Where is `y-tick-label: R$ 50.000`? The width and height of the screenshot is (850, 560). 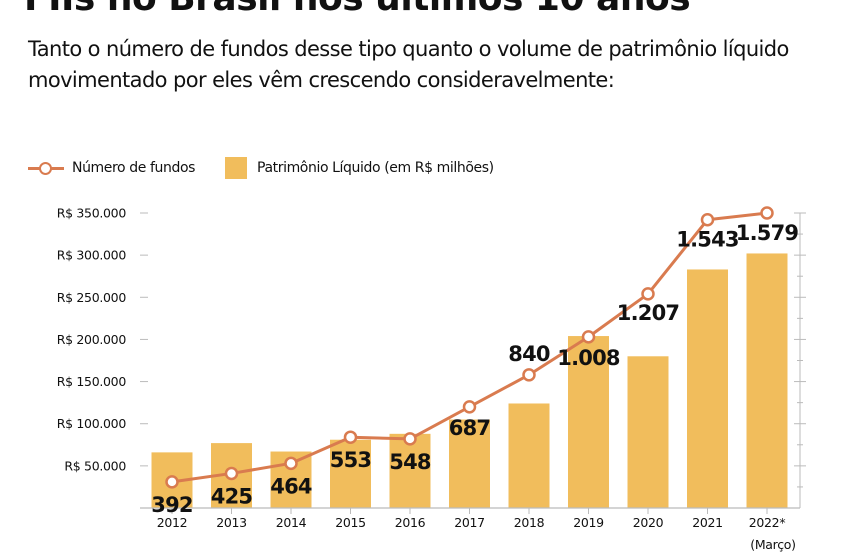 y-tick-label: R$ 50.000 is located at coordinates (95, 465).